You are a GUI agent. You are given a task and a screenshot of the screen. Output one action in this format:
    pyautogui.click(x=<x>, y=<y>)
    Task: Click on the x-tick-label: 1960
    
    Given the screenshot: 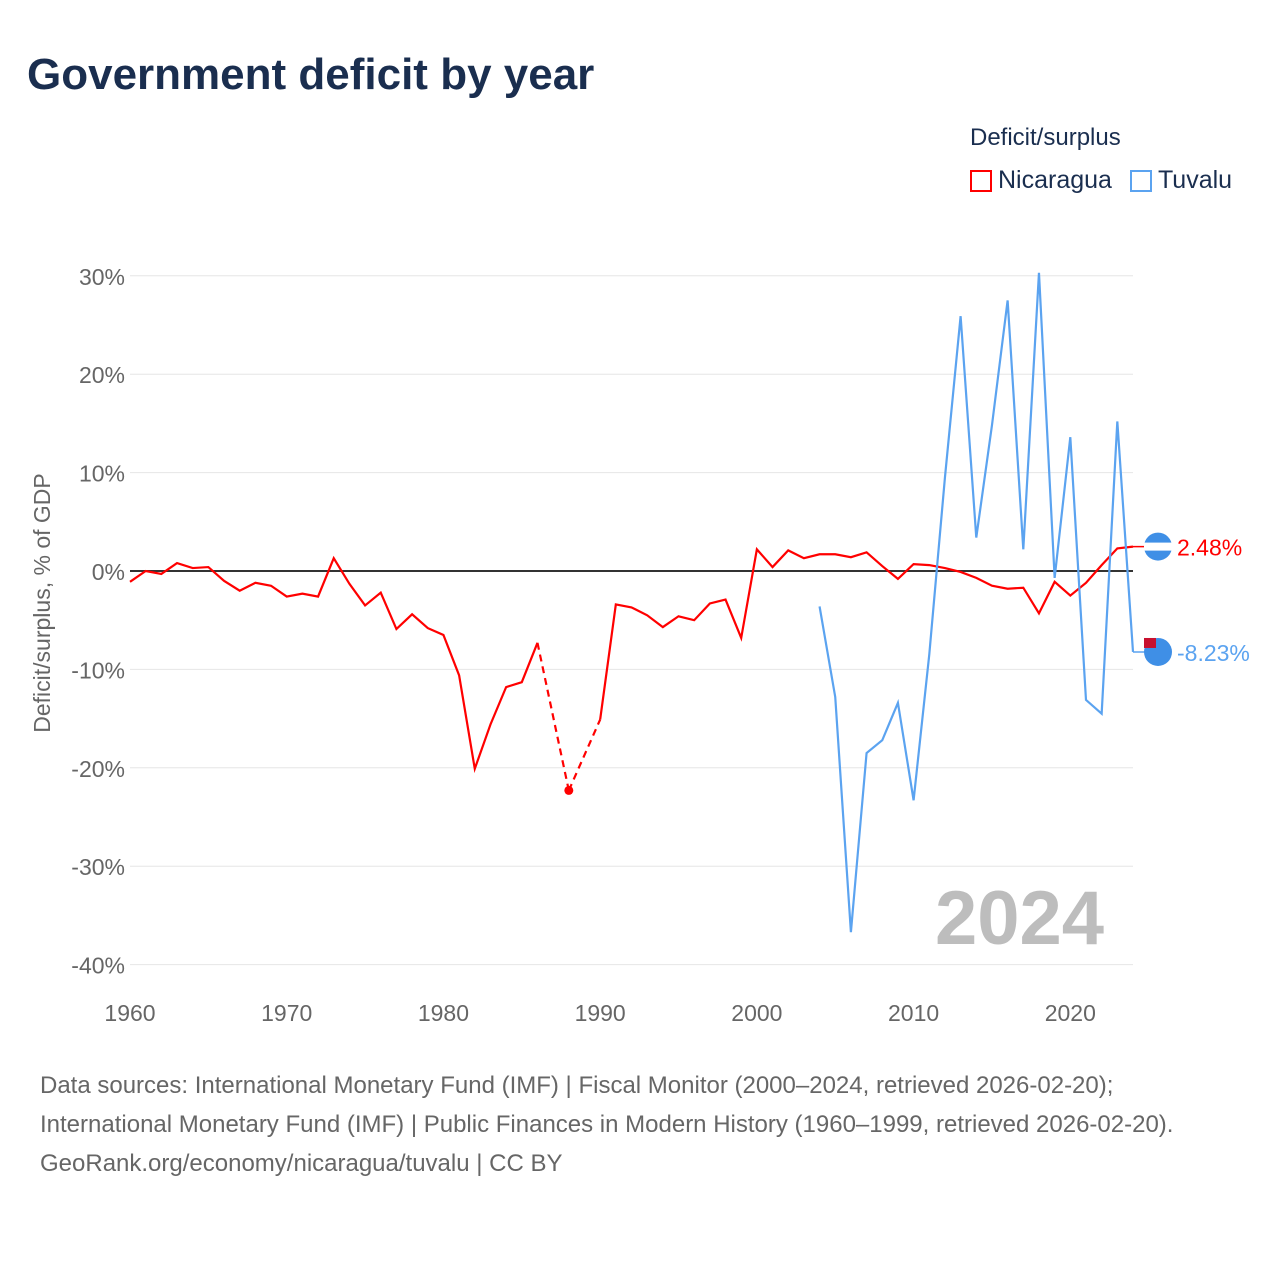 What is the action you would take?
    pyautogui.click(x=129, y=1013)
    